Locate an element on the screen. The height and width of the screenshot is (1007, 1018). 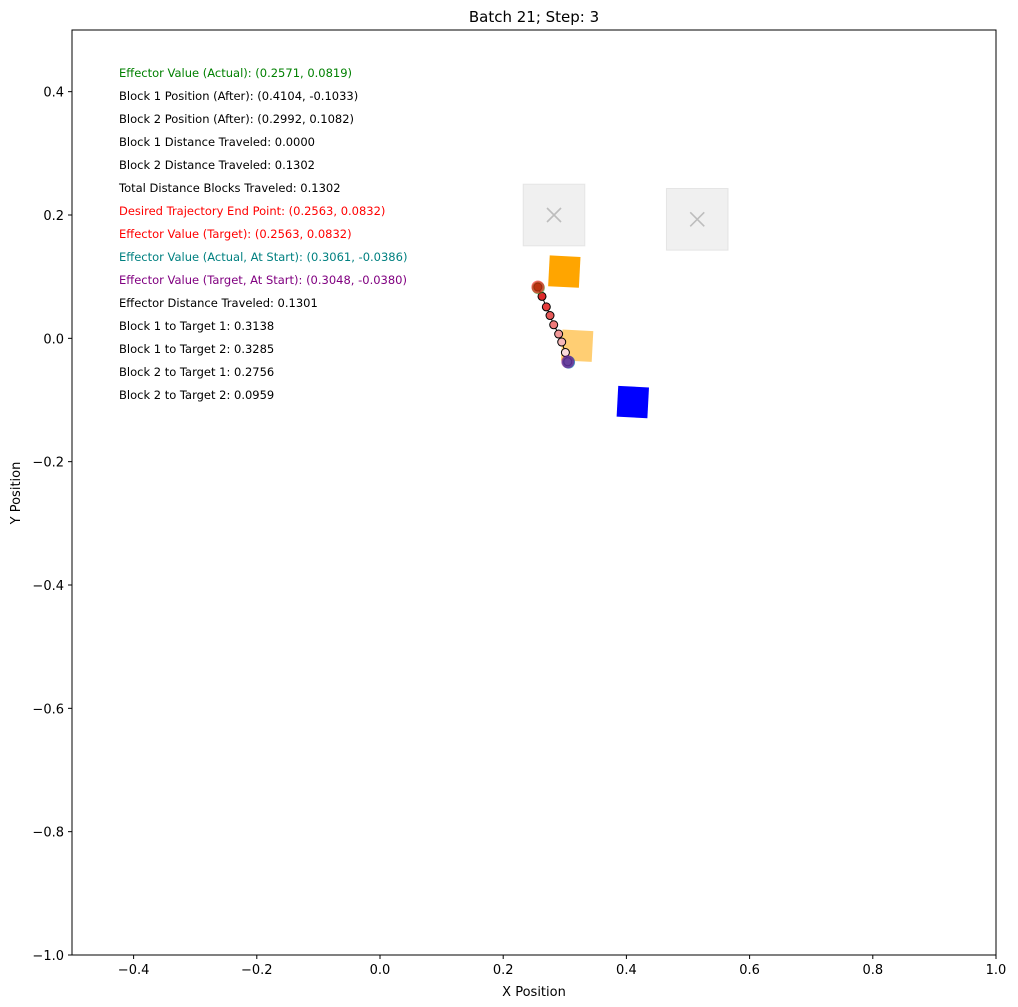
y-tick-label: −0.2 is located at coordinates (48, 463).